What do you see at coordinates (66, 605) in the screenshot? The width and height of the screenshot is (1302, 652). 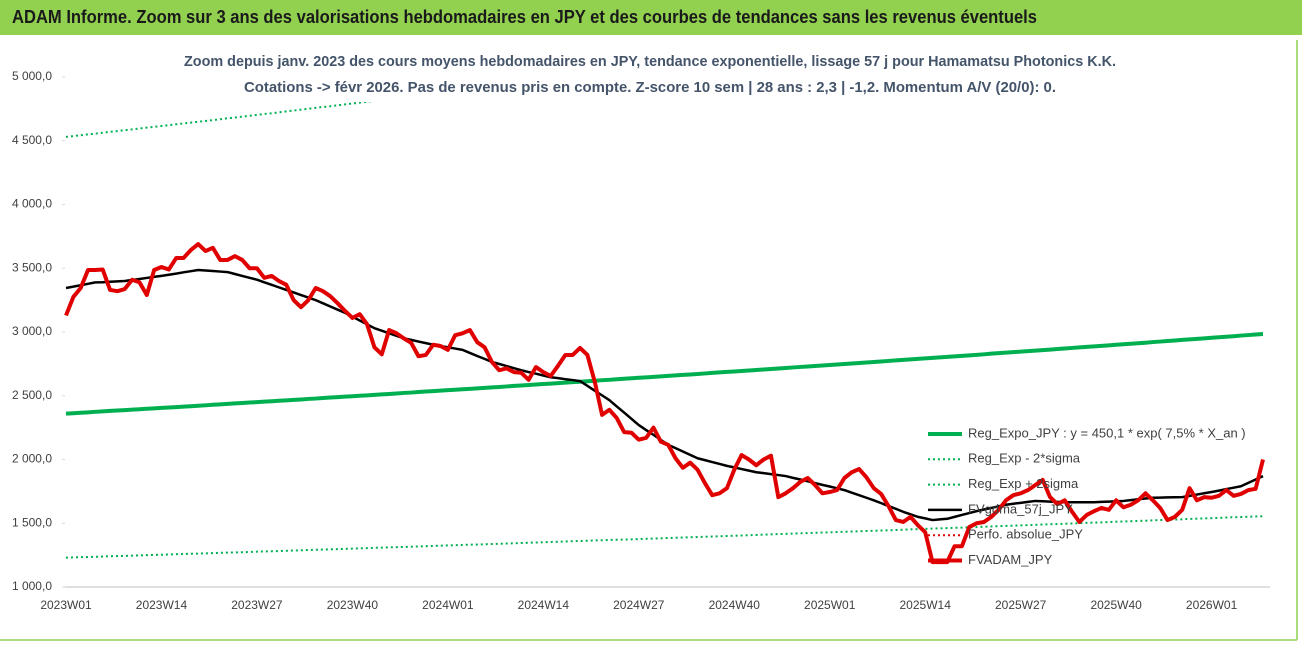 I see `x-tick-label: 2023W01` at bounding box center [66, 605].